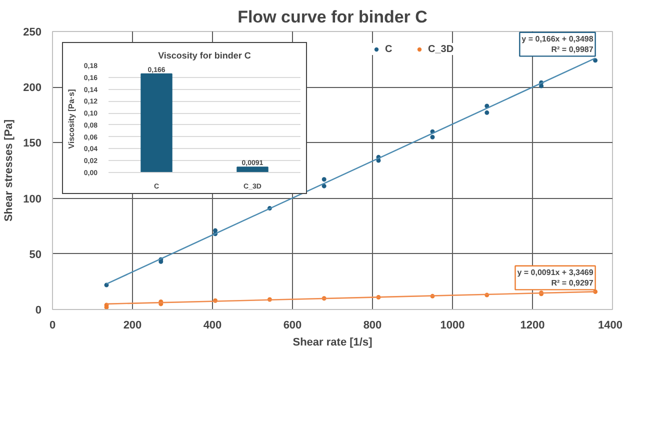 This screenshot has height=424, width=646. Describe the element at coordinates (332, 342) in the screenshot. I see `x-axis-title: Shear rate [1/s]` at that location.